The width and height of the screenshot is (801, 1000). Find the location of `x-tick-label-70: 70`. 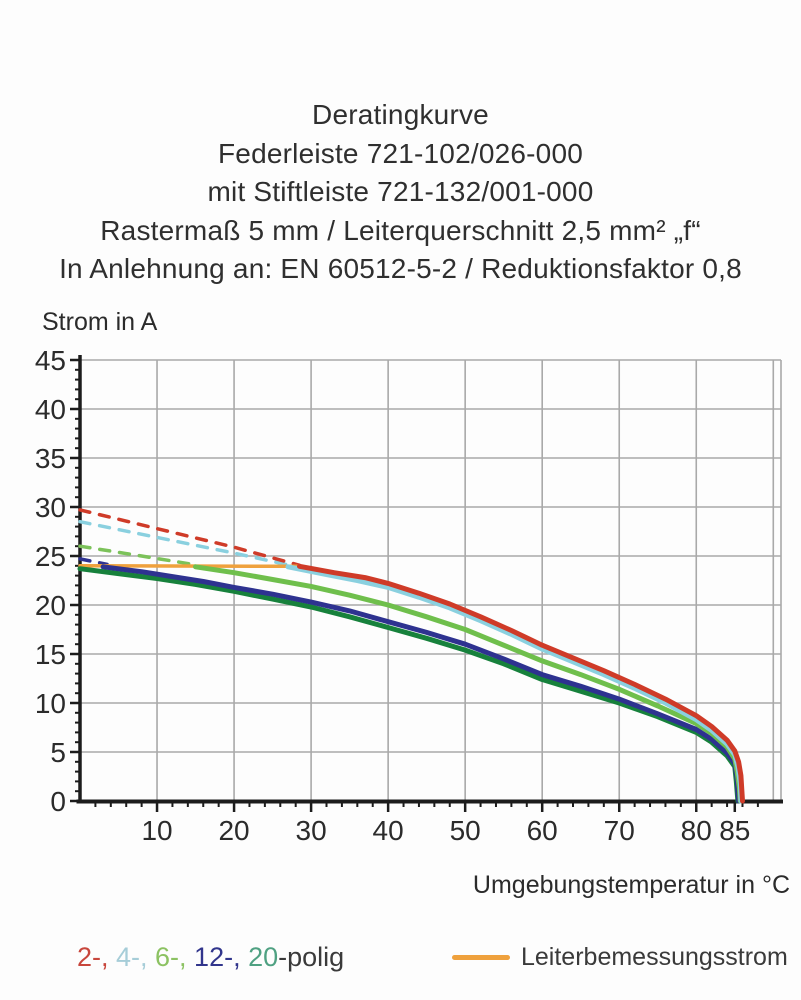

x-tick-label-70: 70 is located at coordinates (619, 830).